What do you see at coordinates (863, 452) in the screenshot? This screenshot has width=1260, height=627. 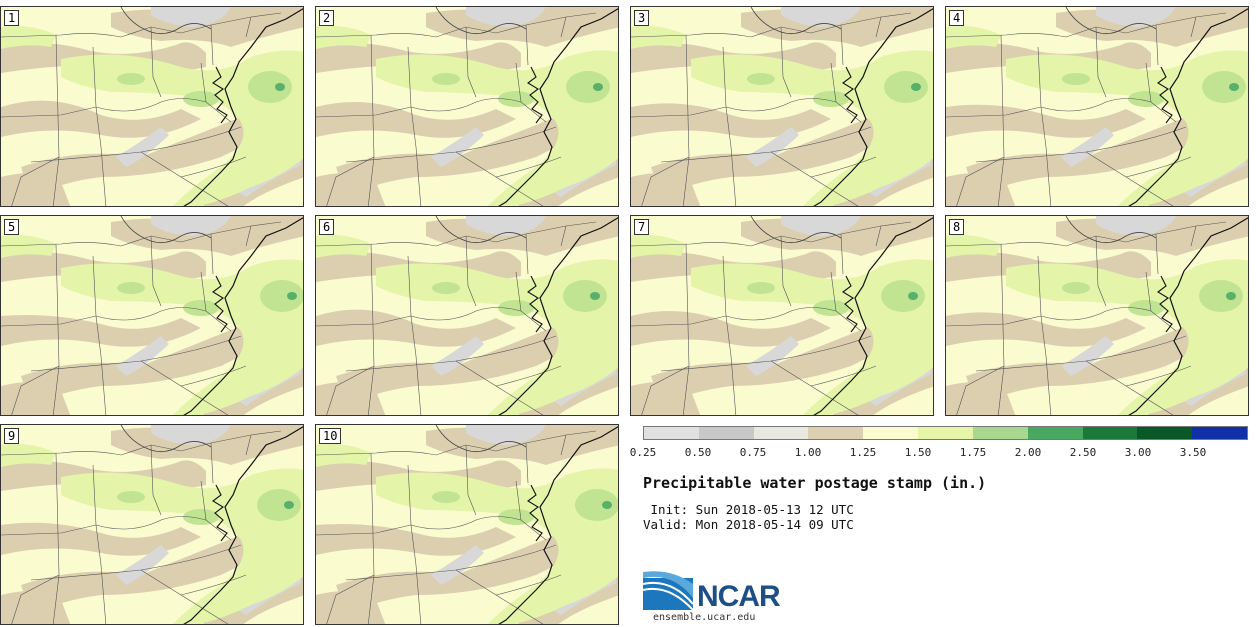 I see `colorbar-tick-label: 1.25` at bounding box center [863, 452].